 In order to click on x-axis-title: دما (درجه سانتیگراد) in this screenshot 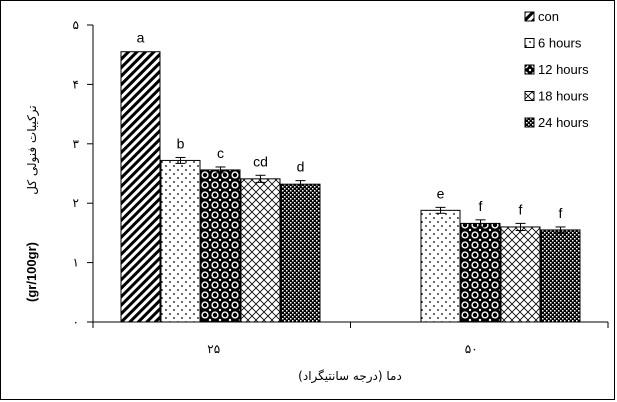, I will do `click(350, 376)`.